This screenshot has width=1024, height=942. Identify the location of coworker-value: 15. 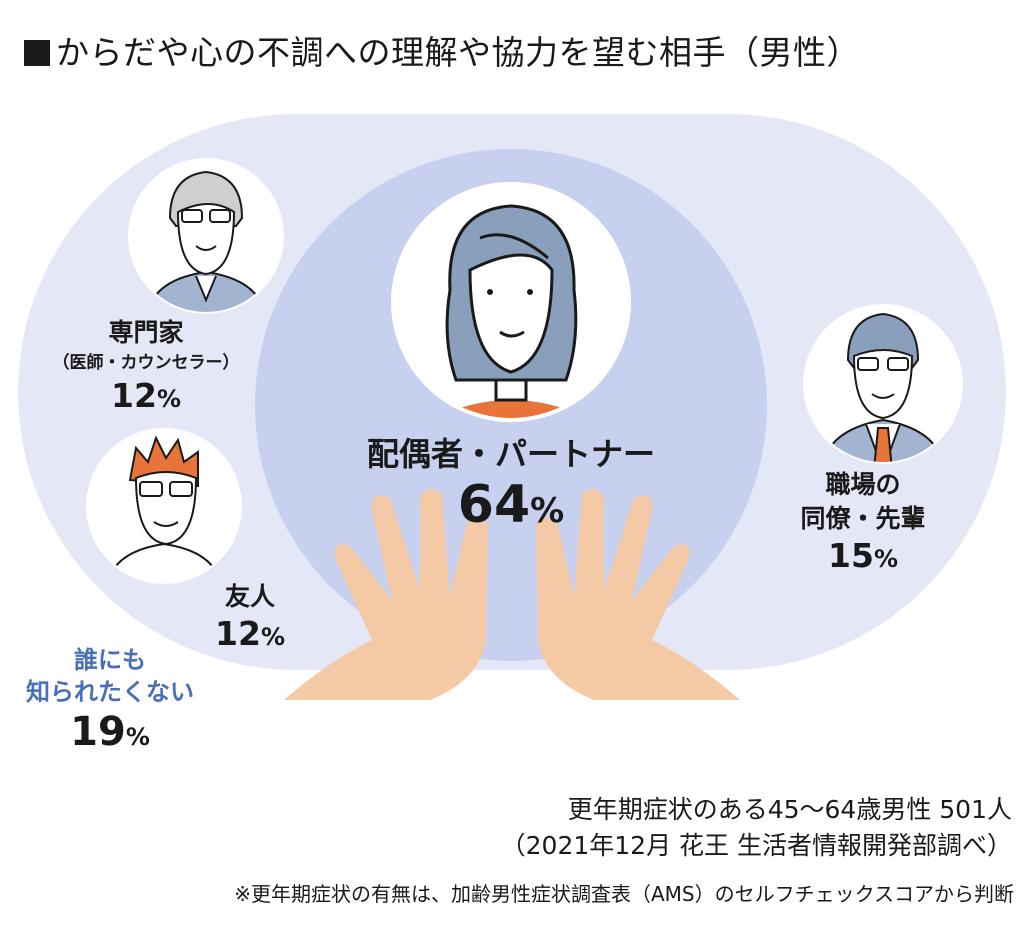
(851, 555).